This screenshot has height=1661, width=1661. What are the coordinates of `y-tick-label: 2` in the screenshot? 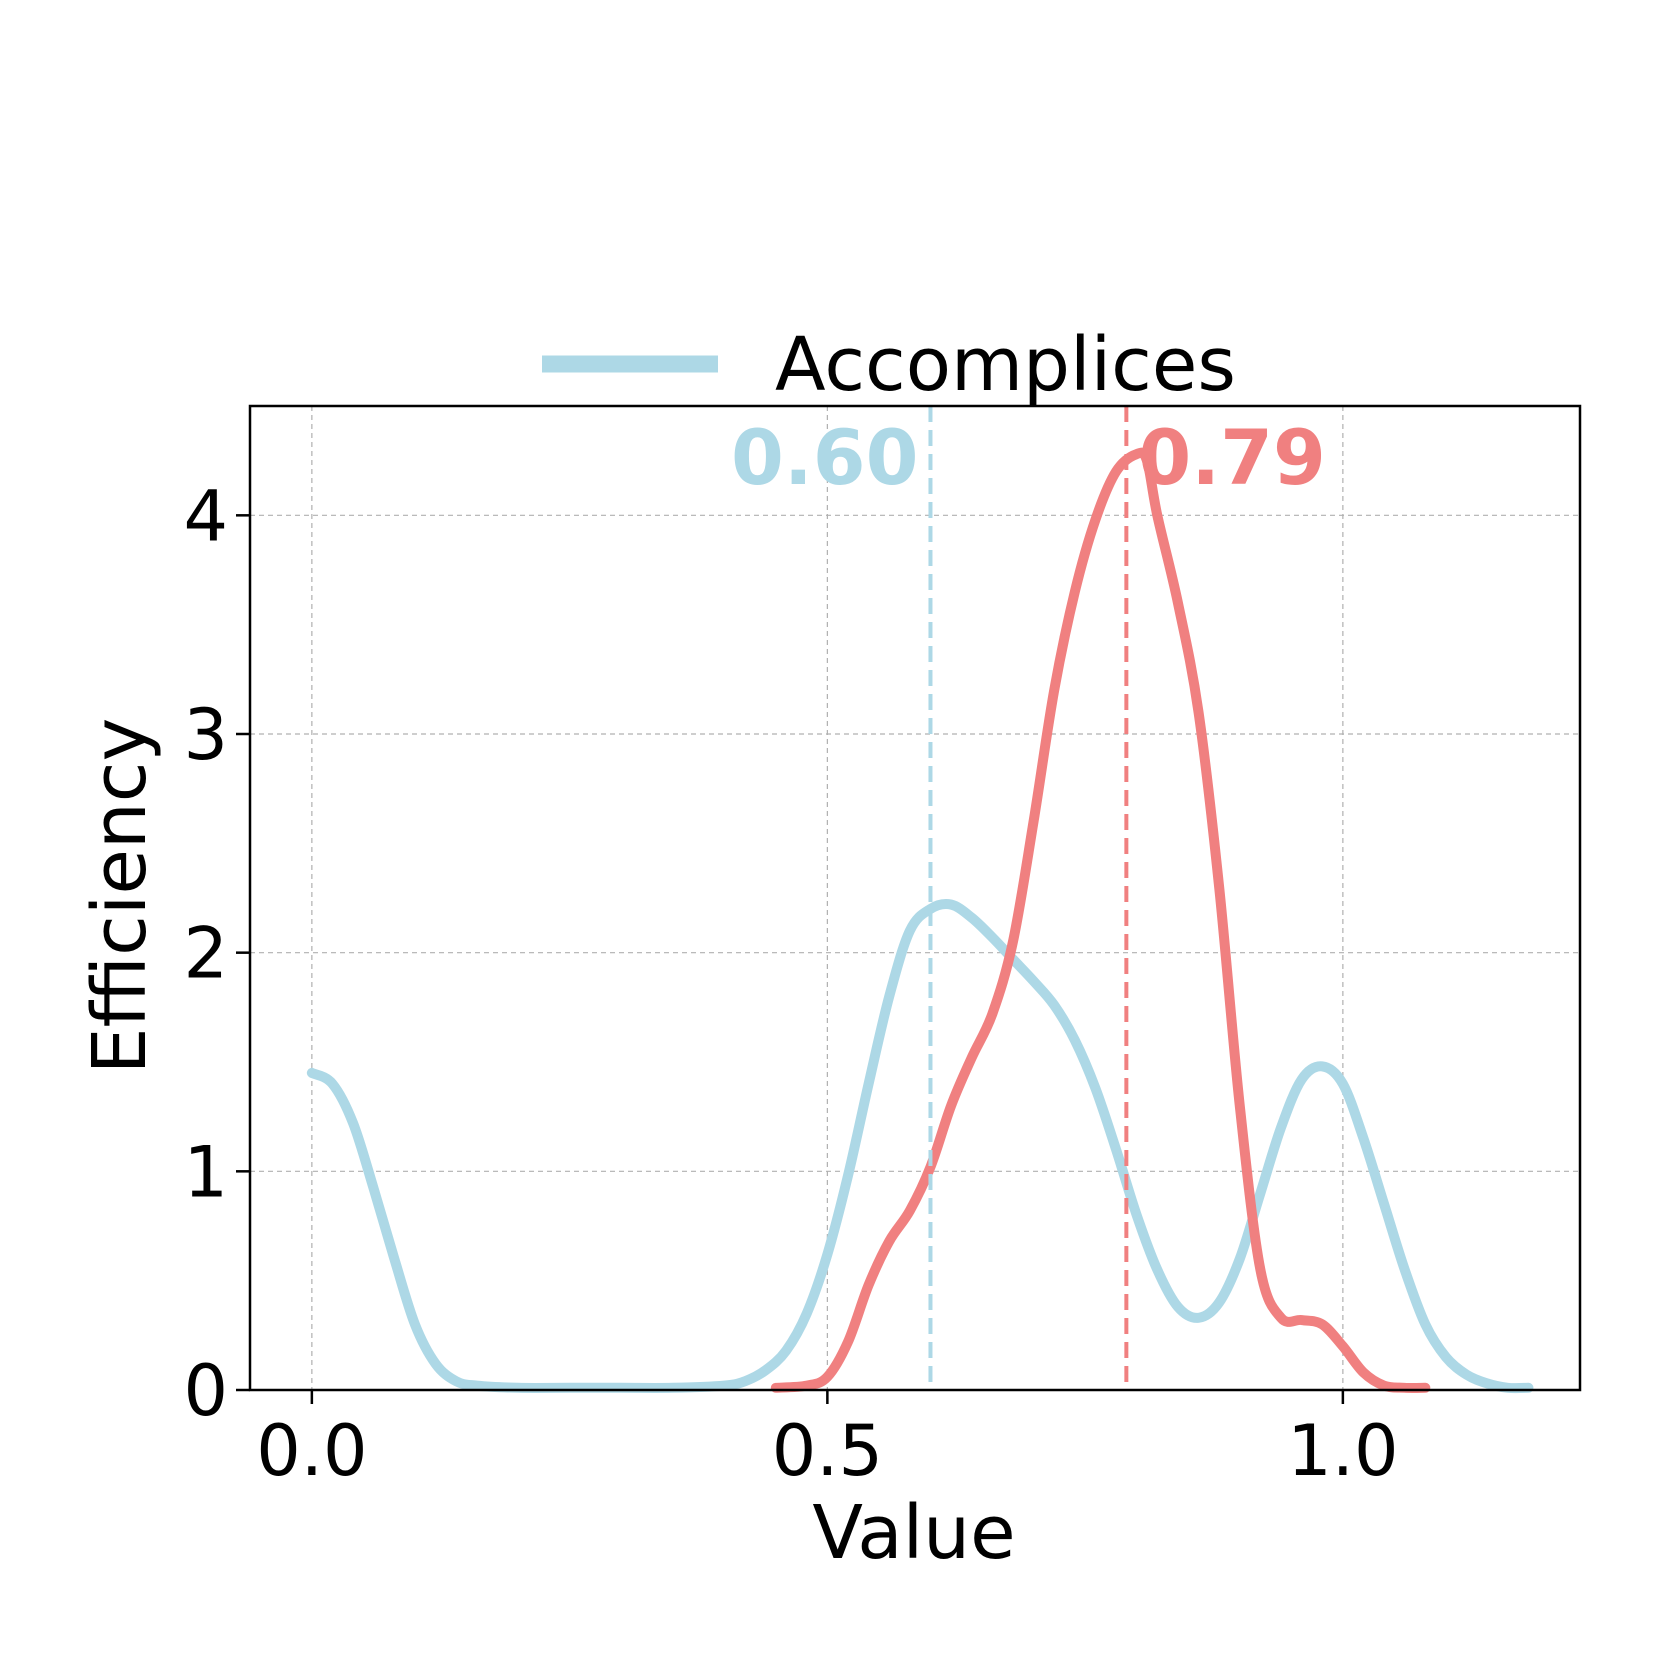 It's located at (205, 954).